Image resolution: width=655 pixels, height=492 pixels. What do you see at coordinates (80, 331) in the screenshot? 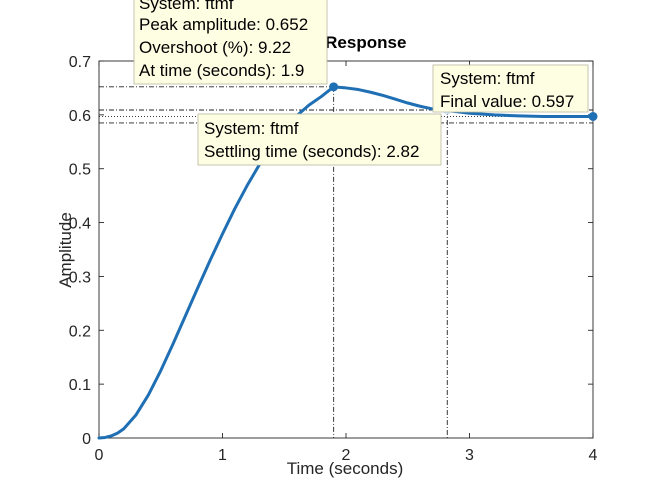
I see `y-tick-label: 0.2` at bounding box center [80, 331].